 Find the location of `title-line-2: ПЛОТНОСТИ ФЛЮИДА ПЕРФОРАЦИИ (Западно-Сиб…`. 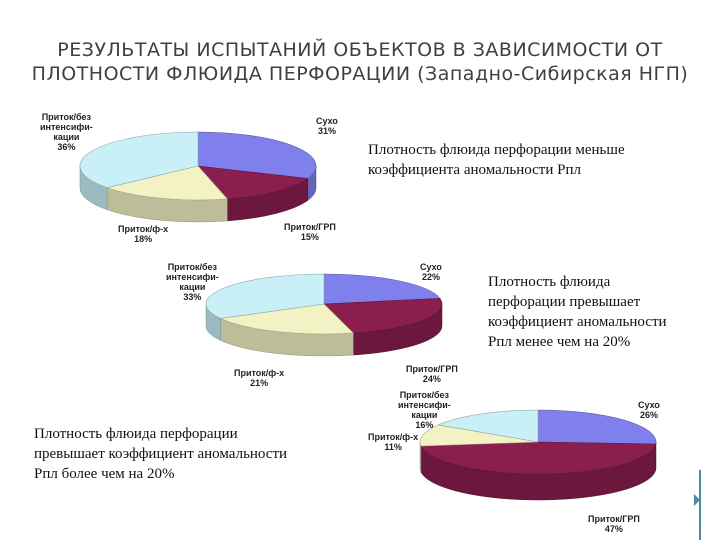

title-line-2: ПЛОТНОСТИ ФЛЮИДА ПЕРФОРАЦИИ (Западно-Сиб… is located at coordinates (360, 74).